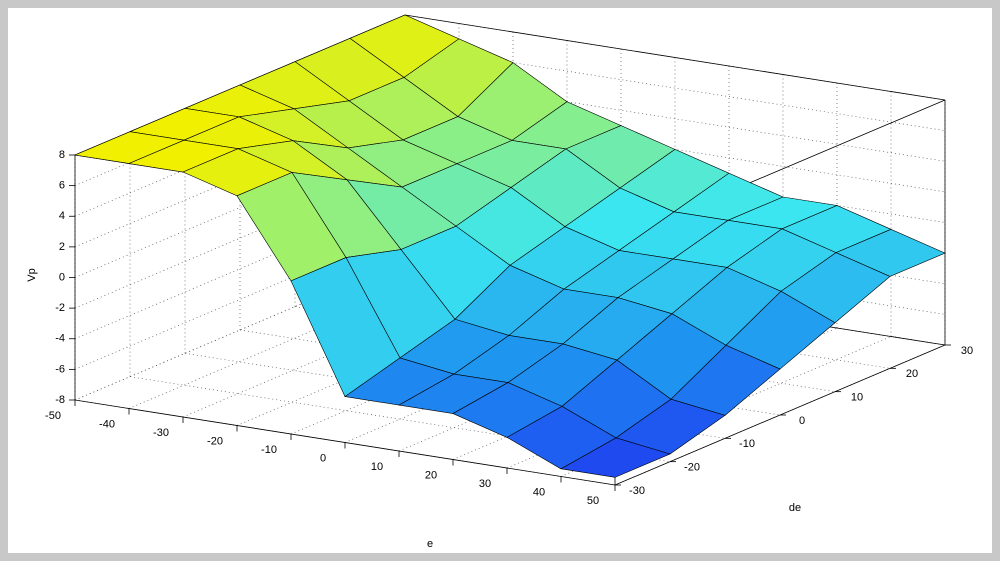  I want to click on z-tick-label: -8, so click(60, 400).